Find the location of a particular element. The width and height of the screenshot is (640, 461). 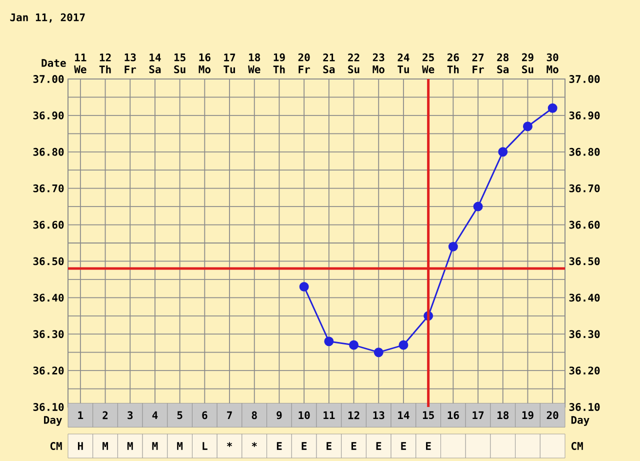

x2-tick-label: 30 is located at coordinates (552, 57).